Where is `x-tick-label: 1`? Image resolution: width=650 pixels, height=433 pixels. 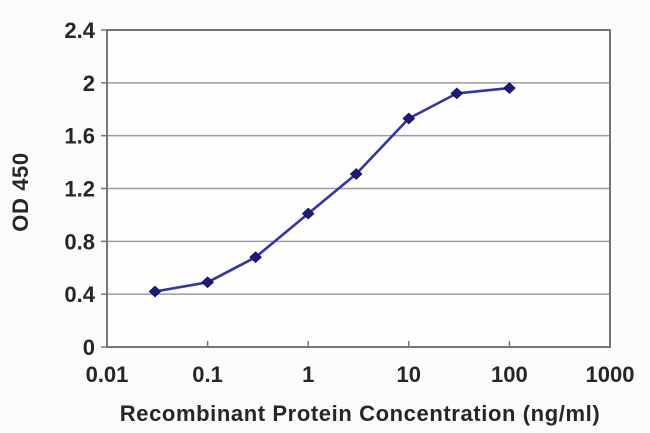
x-tick-label: 1 is located at coordinates (308, 374).